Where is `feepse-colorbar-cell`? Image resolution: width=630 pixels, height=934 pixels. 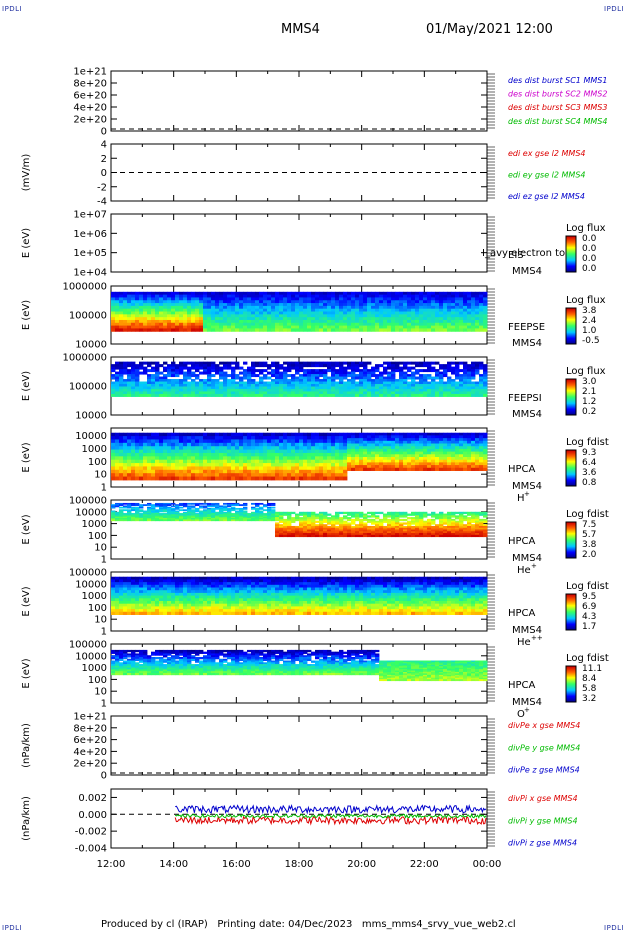
feepse-colorbar-cell is located at coordinates (571, 329).